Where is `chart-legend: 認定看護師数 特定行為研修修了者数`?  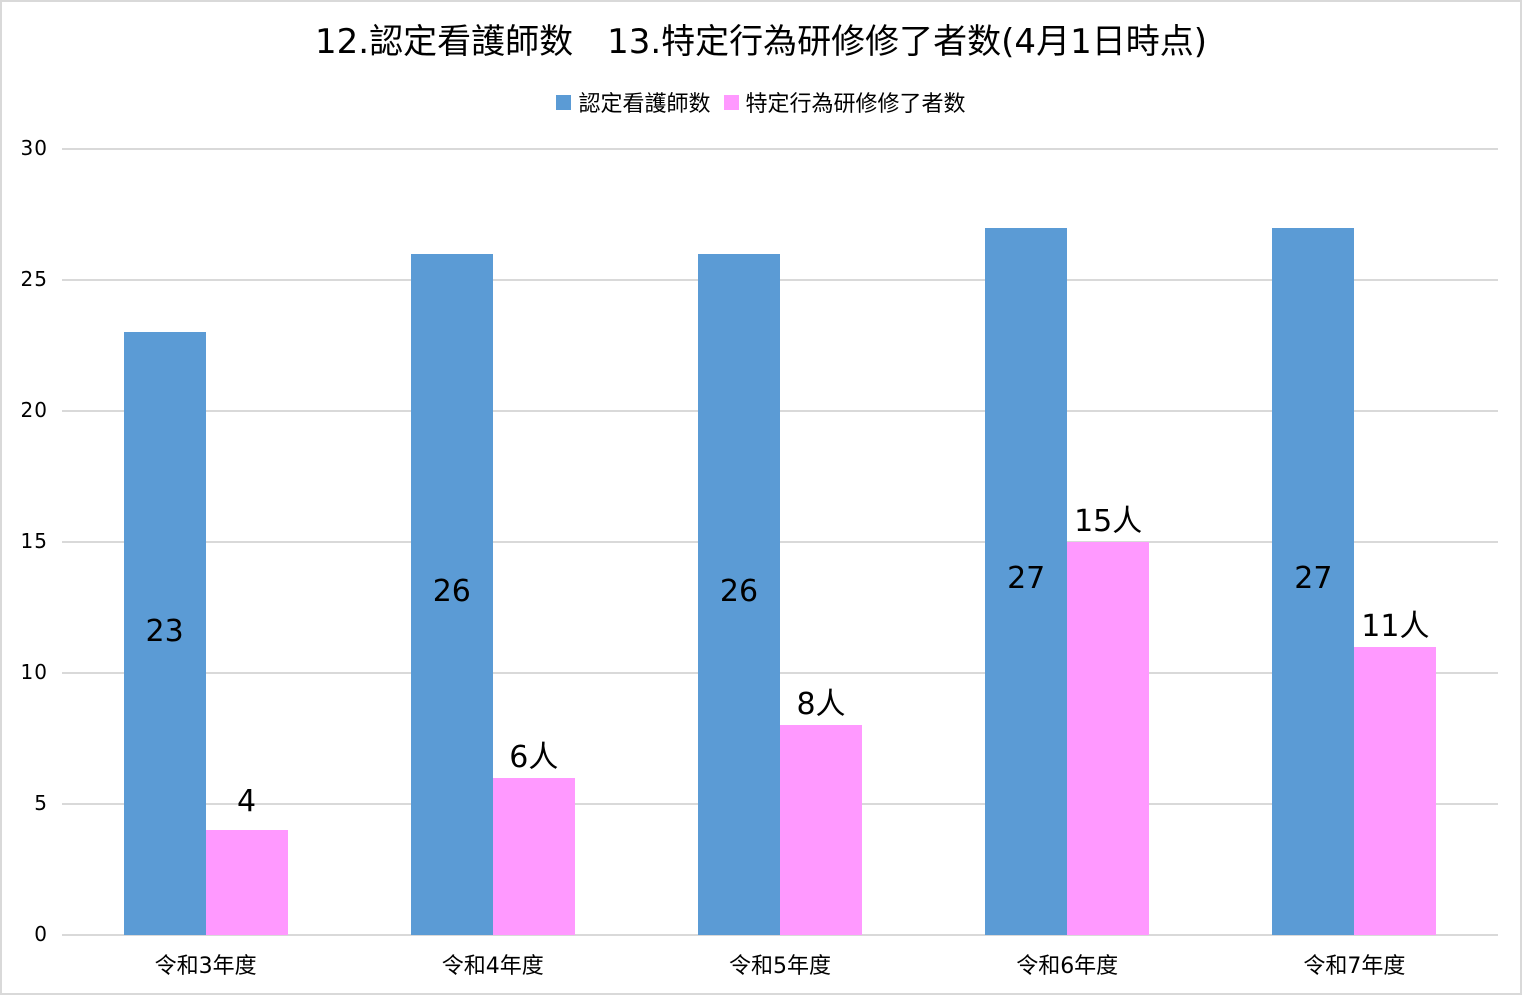 chart-legend: 認定看護師数 特定行為研修修了者数 is located at coordinates (761, 102).